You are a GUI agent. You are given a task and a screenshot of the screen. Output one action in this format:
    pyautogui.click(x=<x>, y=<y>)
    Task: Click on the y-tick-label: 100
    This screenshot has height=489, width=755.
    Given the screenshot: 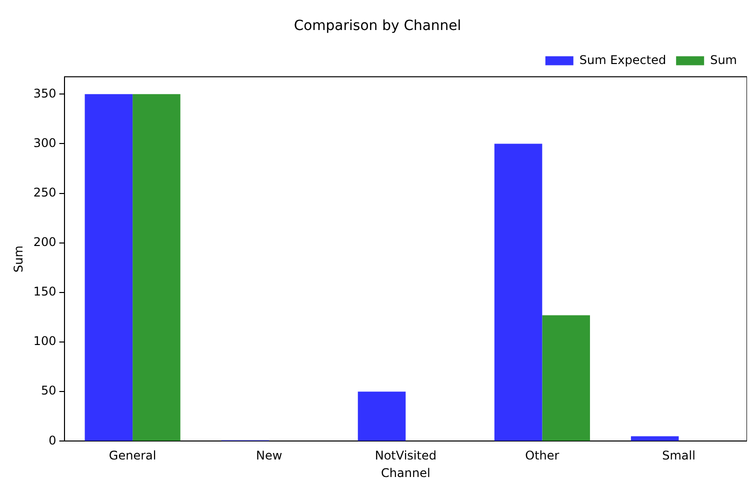 What is the action you would take?
    pyautogui.click(x=44, y=341)
    